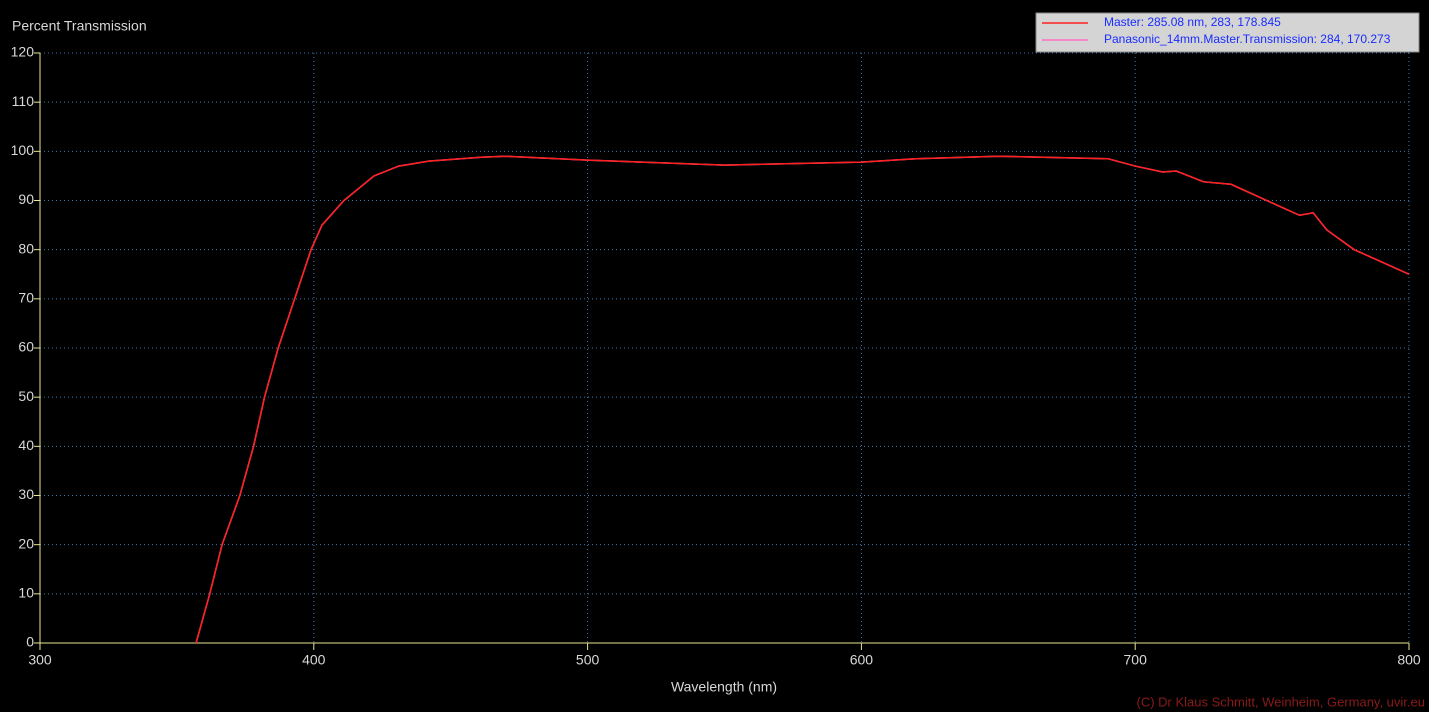  Describe the element at coordinates (26, 298) in the screenshot. I see `y-tick-label: 70` at that location.